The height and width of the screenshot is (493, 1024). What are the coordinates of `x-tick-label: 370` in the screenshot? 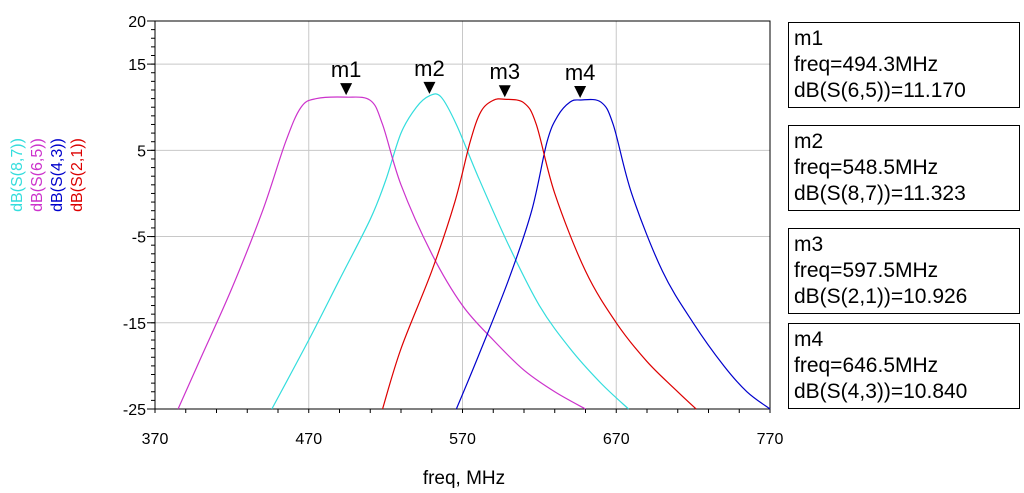 It's located at (155, 439).